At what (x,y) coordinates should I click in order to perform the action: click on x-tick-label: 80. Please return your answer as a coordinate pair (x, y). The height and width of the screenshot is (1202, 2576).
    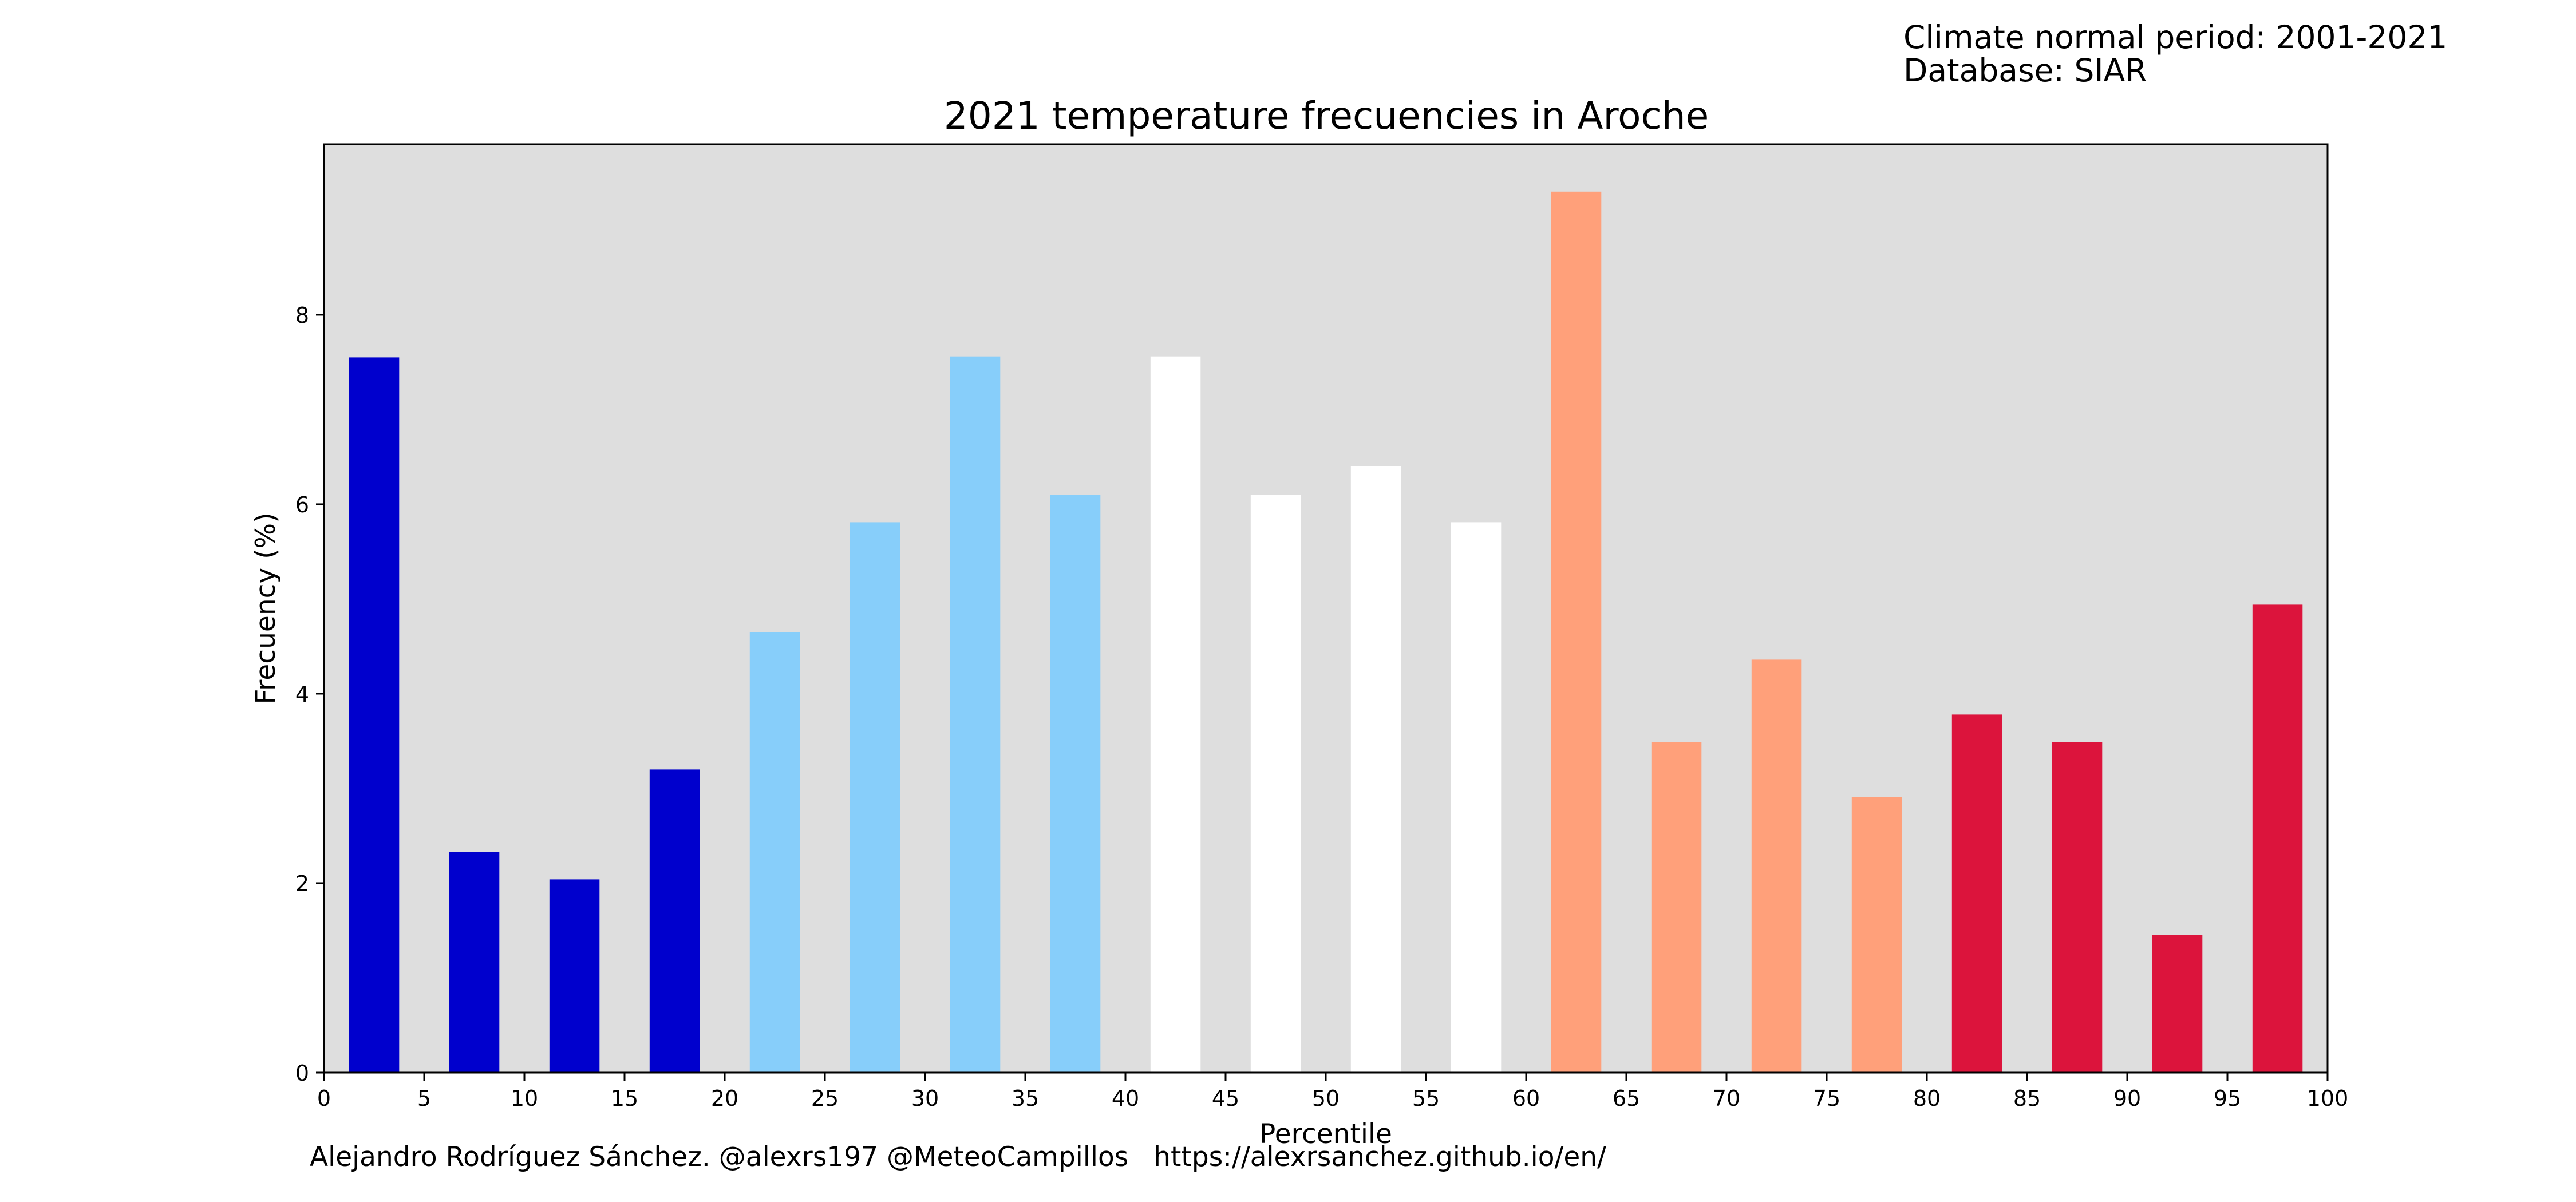
    Looking at the image, I should click on (1927, 1099).